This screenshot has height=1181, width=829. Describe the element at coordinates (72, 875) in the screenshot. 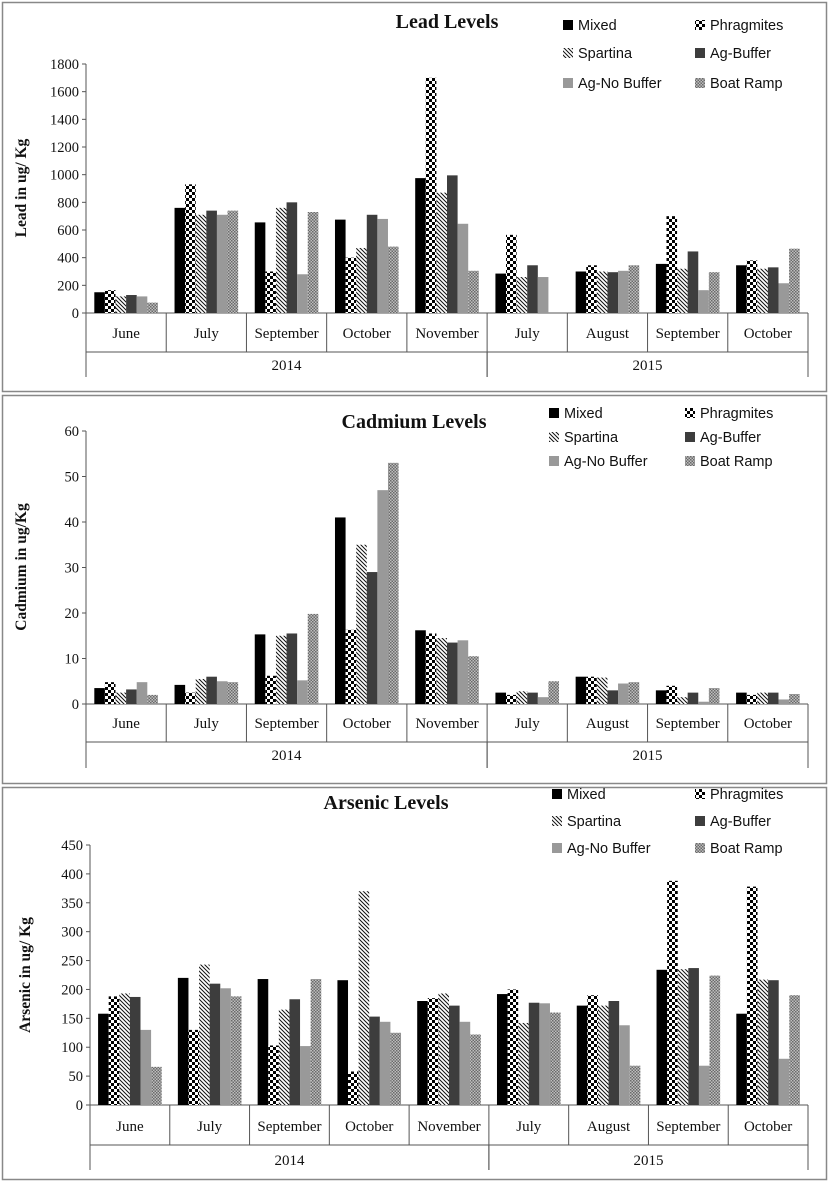

I see `y-tick-label: 400` at that location.